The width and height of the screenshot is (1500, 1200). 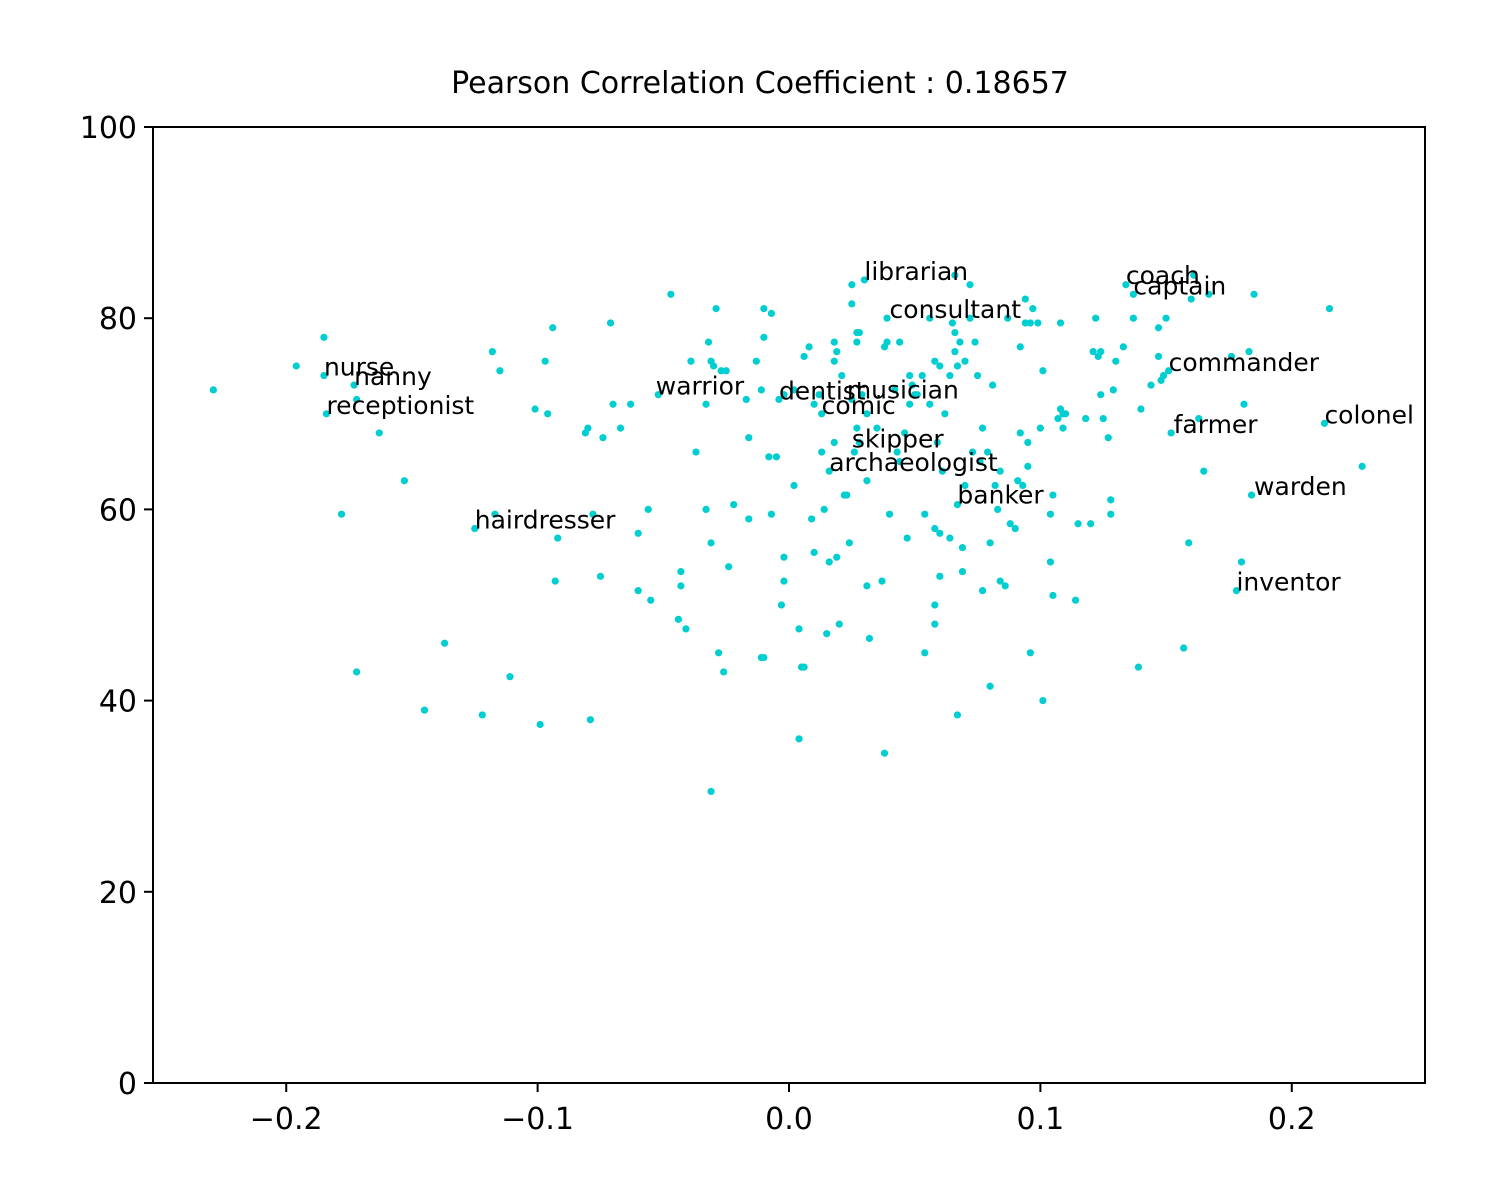 What do you see at coordinates (1368, 414) in the screenshot?
I see `point-annotation: colonel` at bounding box center [1368, 414].